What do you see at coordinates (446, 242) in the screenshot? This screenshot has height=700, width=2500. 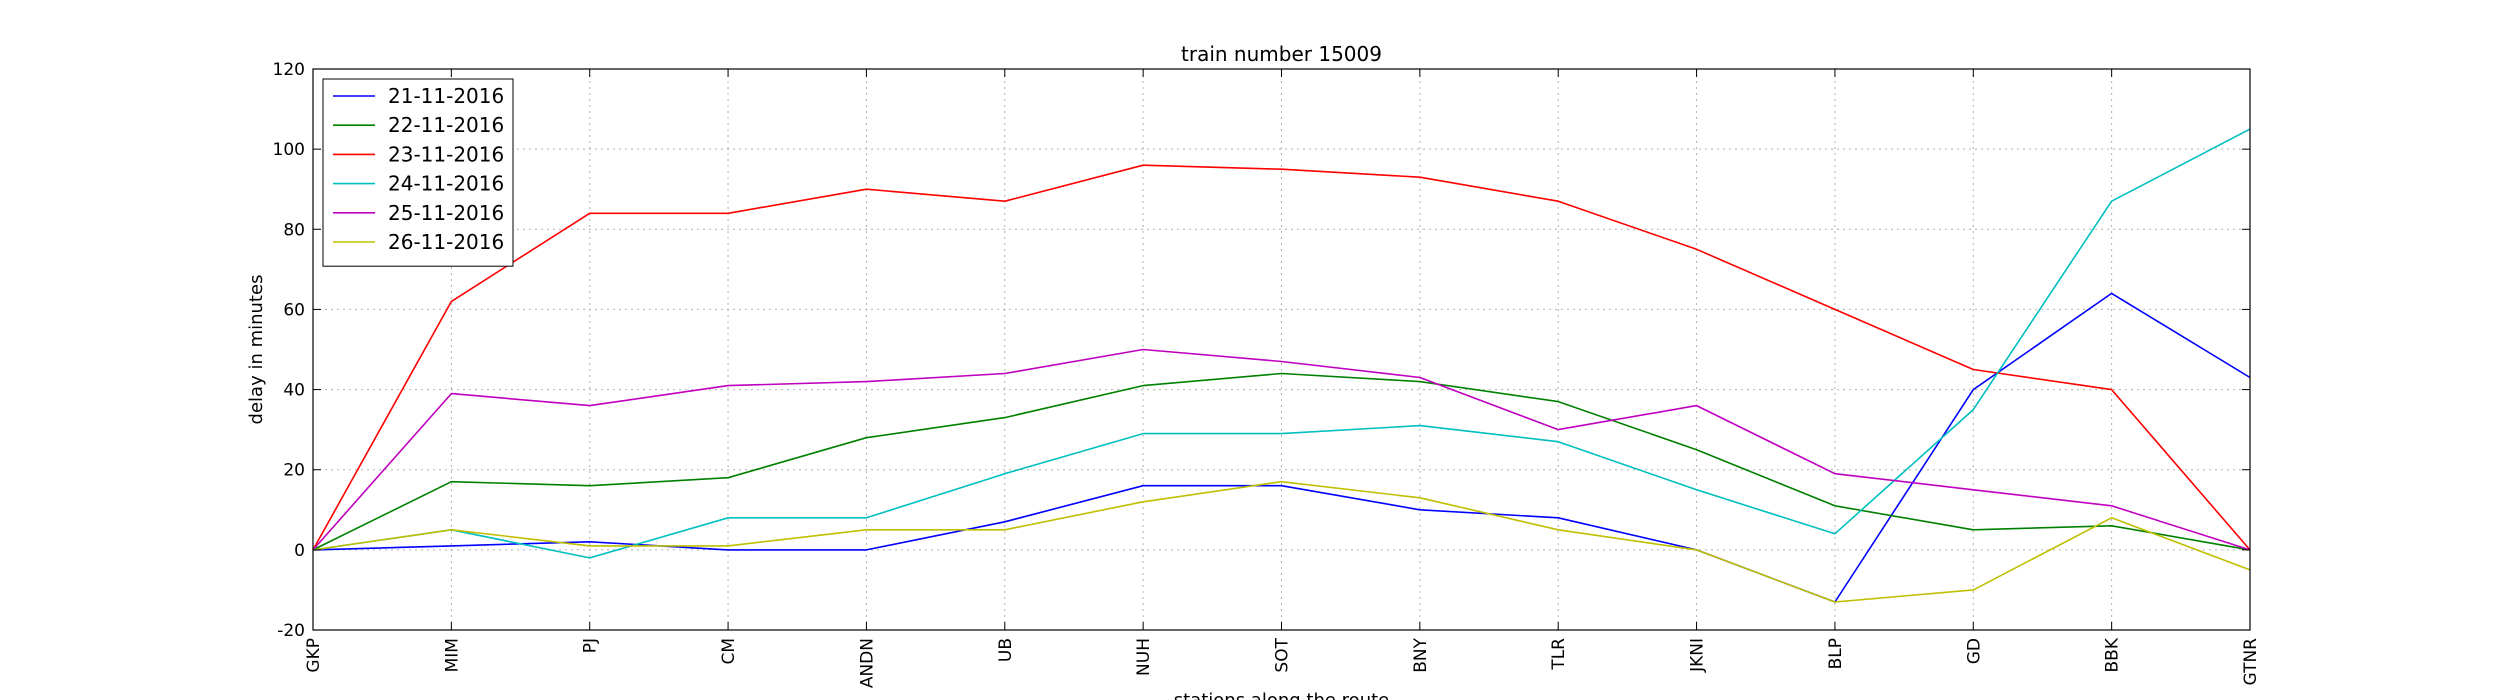 I see `legend-label: 26-11-2016` at bounding box center [446, 242].